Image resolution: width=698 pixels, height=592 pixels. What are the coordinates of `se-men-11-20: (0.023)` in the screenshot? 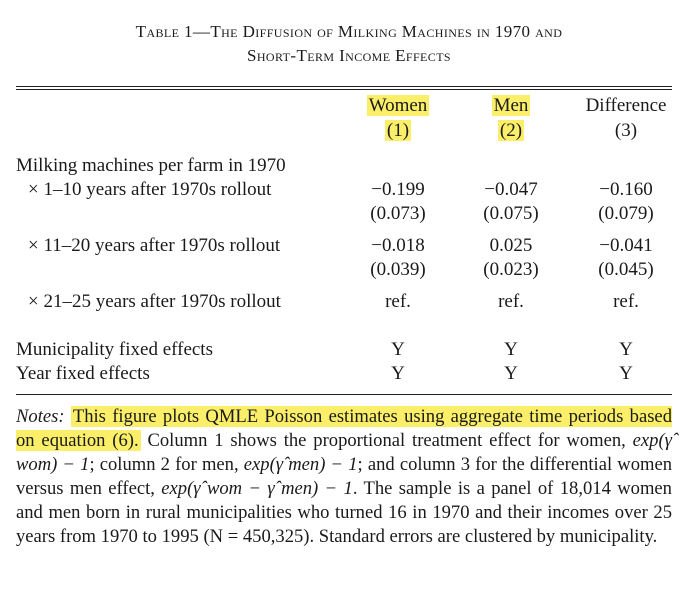 It's located at (511, 269).